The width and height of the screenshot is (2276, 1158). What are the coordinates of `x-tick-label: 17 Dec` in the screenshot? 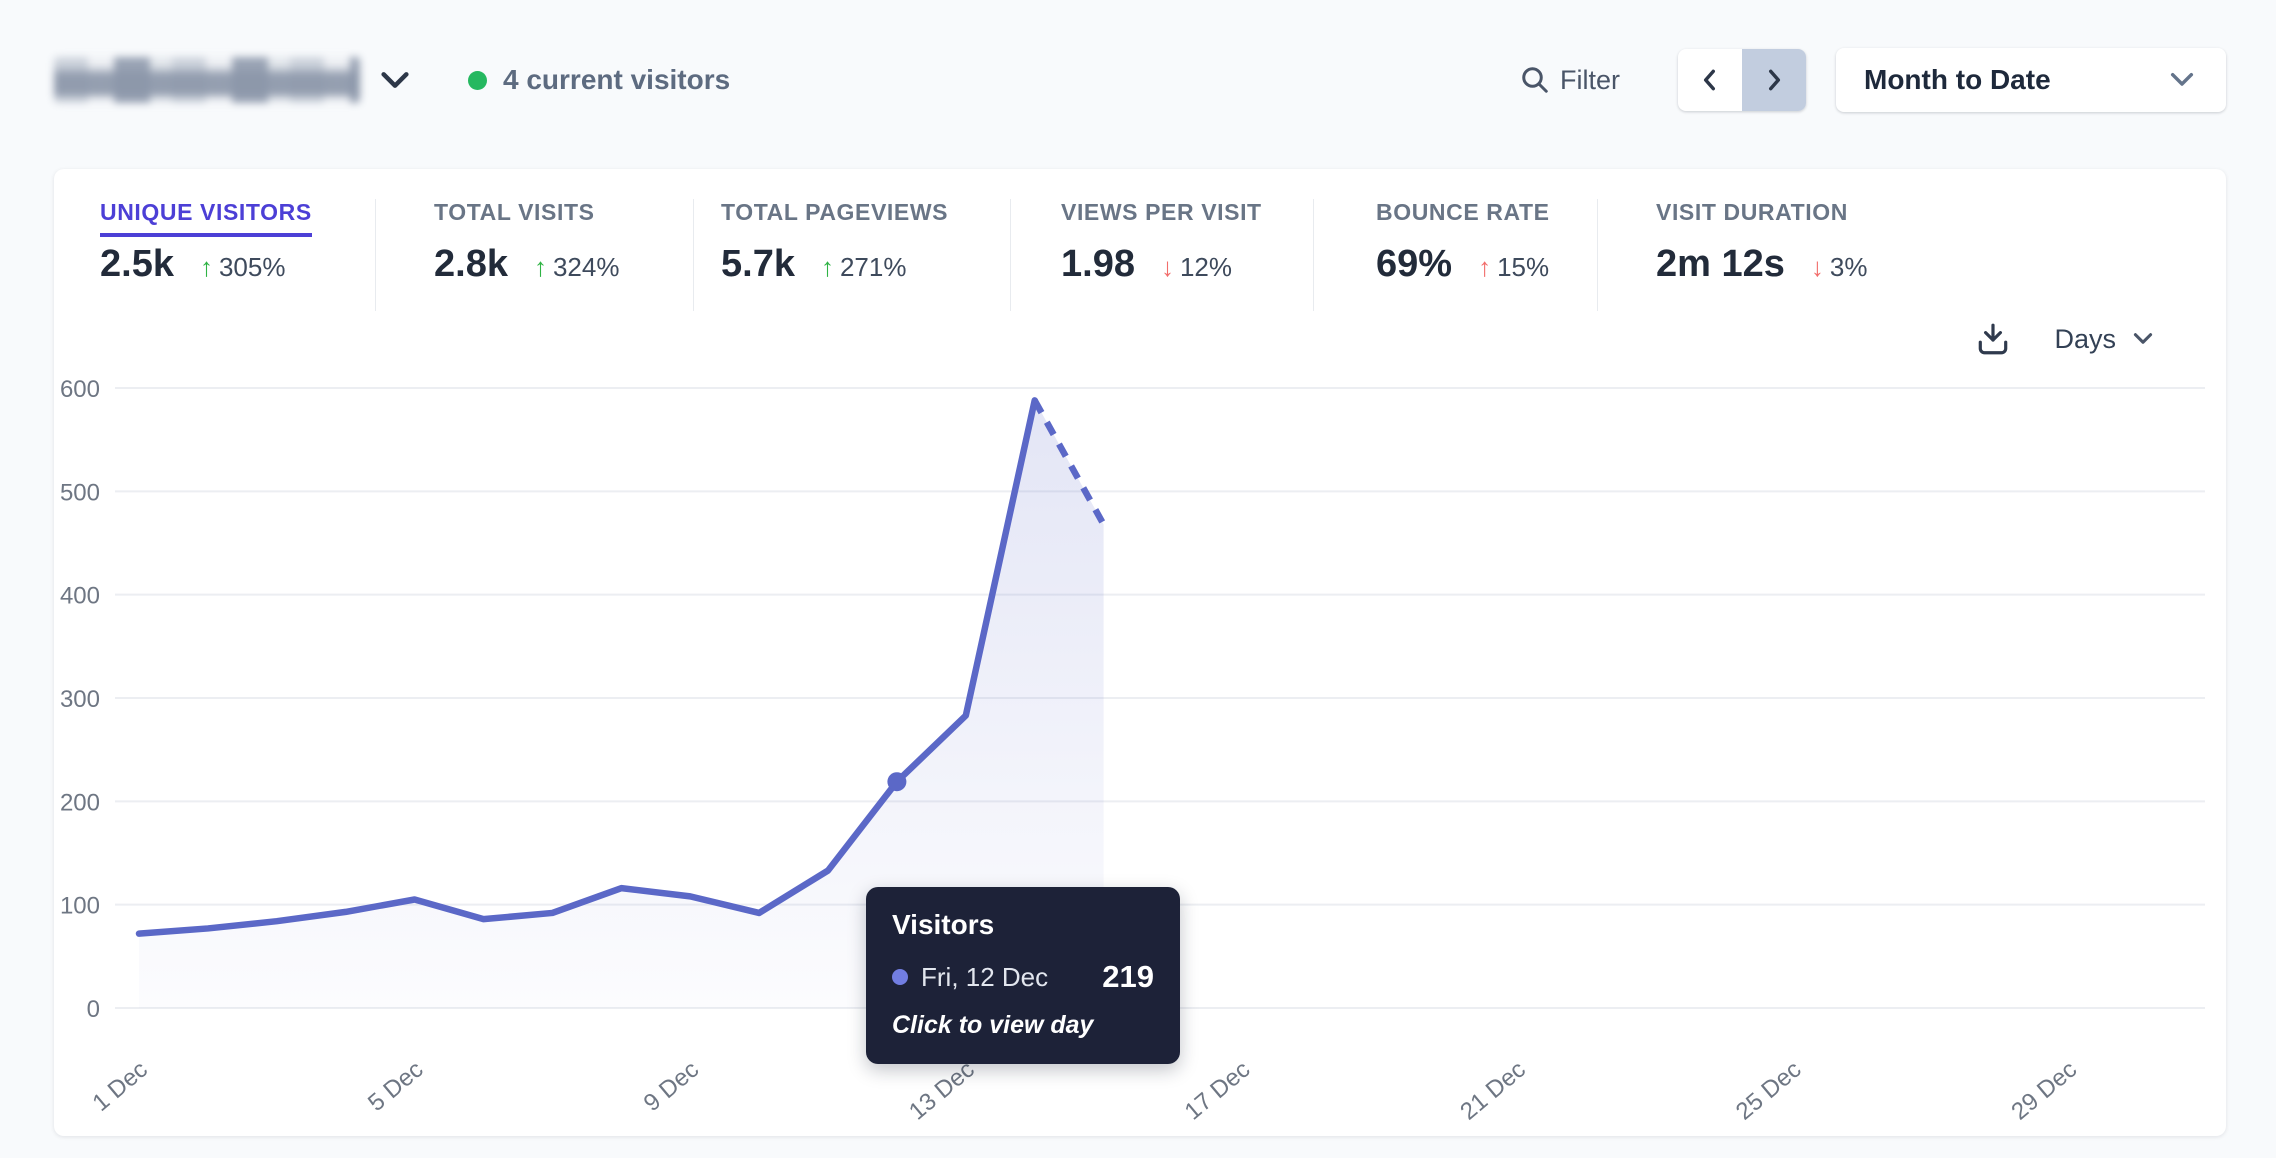 It's located at (1218, 1091).